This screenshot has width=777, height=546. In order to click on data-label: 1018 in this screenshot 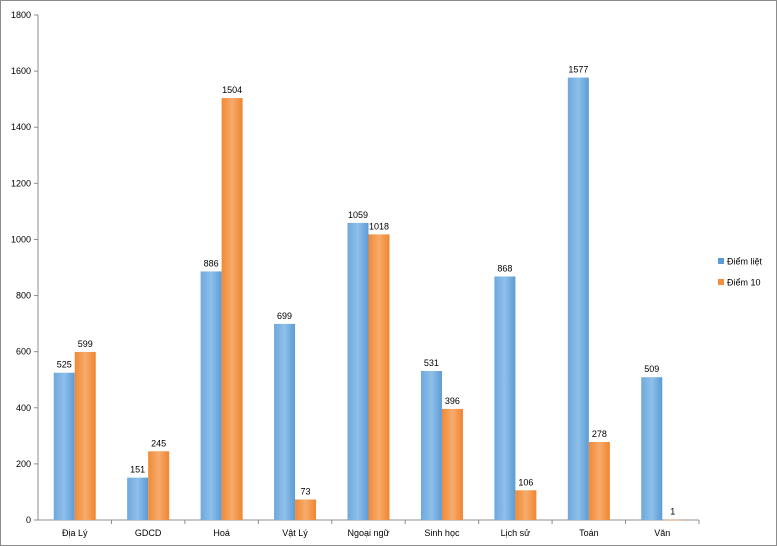, I will do `click(379, 226)`.